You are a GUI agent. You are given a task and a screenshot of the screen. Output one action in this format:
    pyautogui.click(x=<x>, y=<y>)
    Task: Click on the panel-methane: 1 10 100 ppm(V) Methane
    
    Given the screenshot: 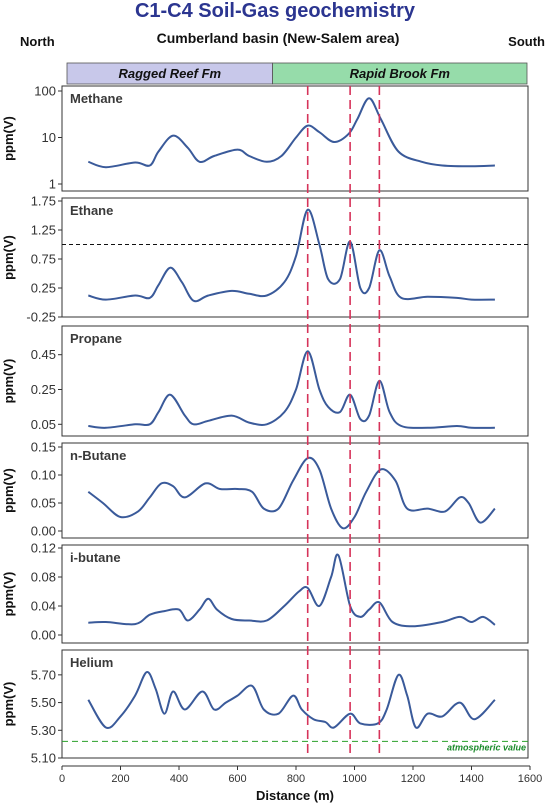 What is the action you would take?
    pyautogui.click(x=265, y=138)
    